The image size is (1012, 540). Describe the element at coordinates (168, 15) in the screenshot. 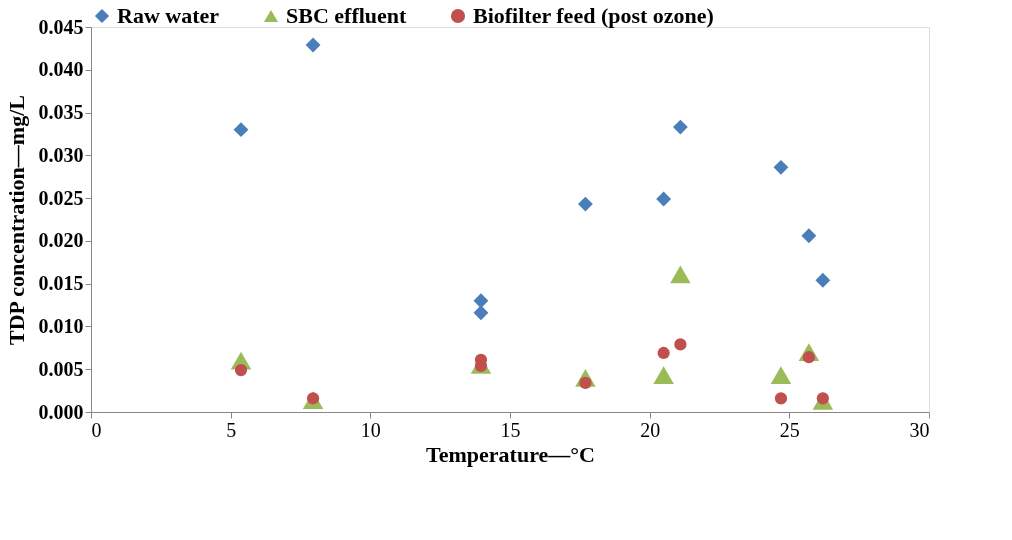

I see `legend-label: Raw water` at that location.